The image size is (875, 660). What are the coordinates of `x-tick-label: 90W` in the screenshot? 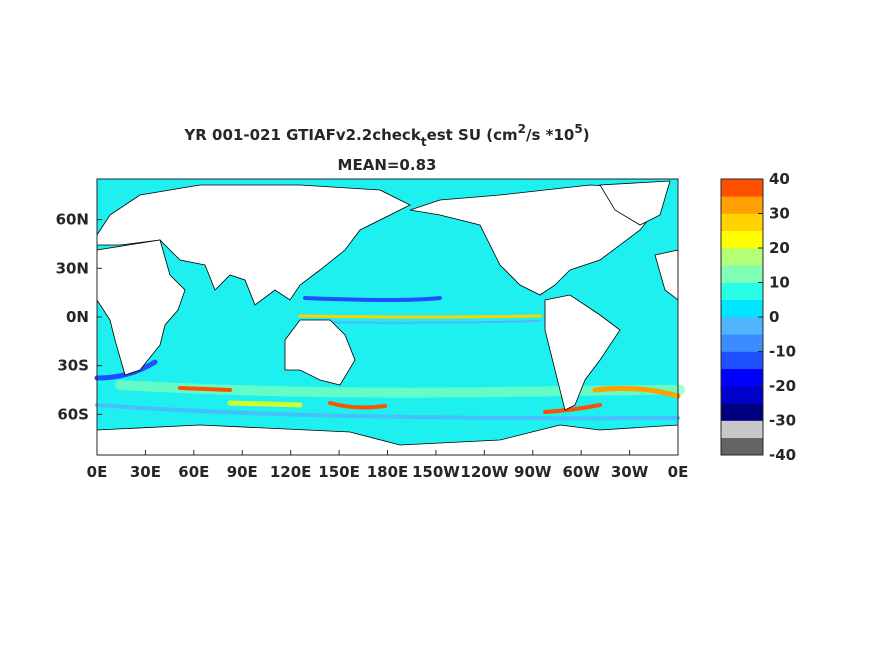 It's located at (533, 472).